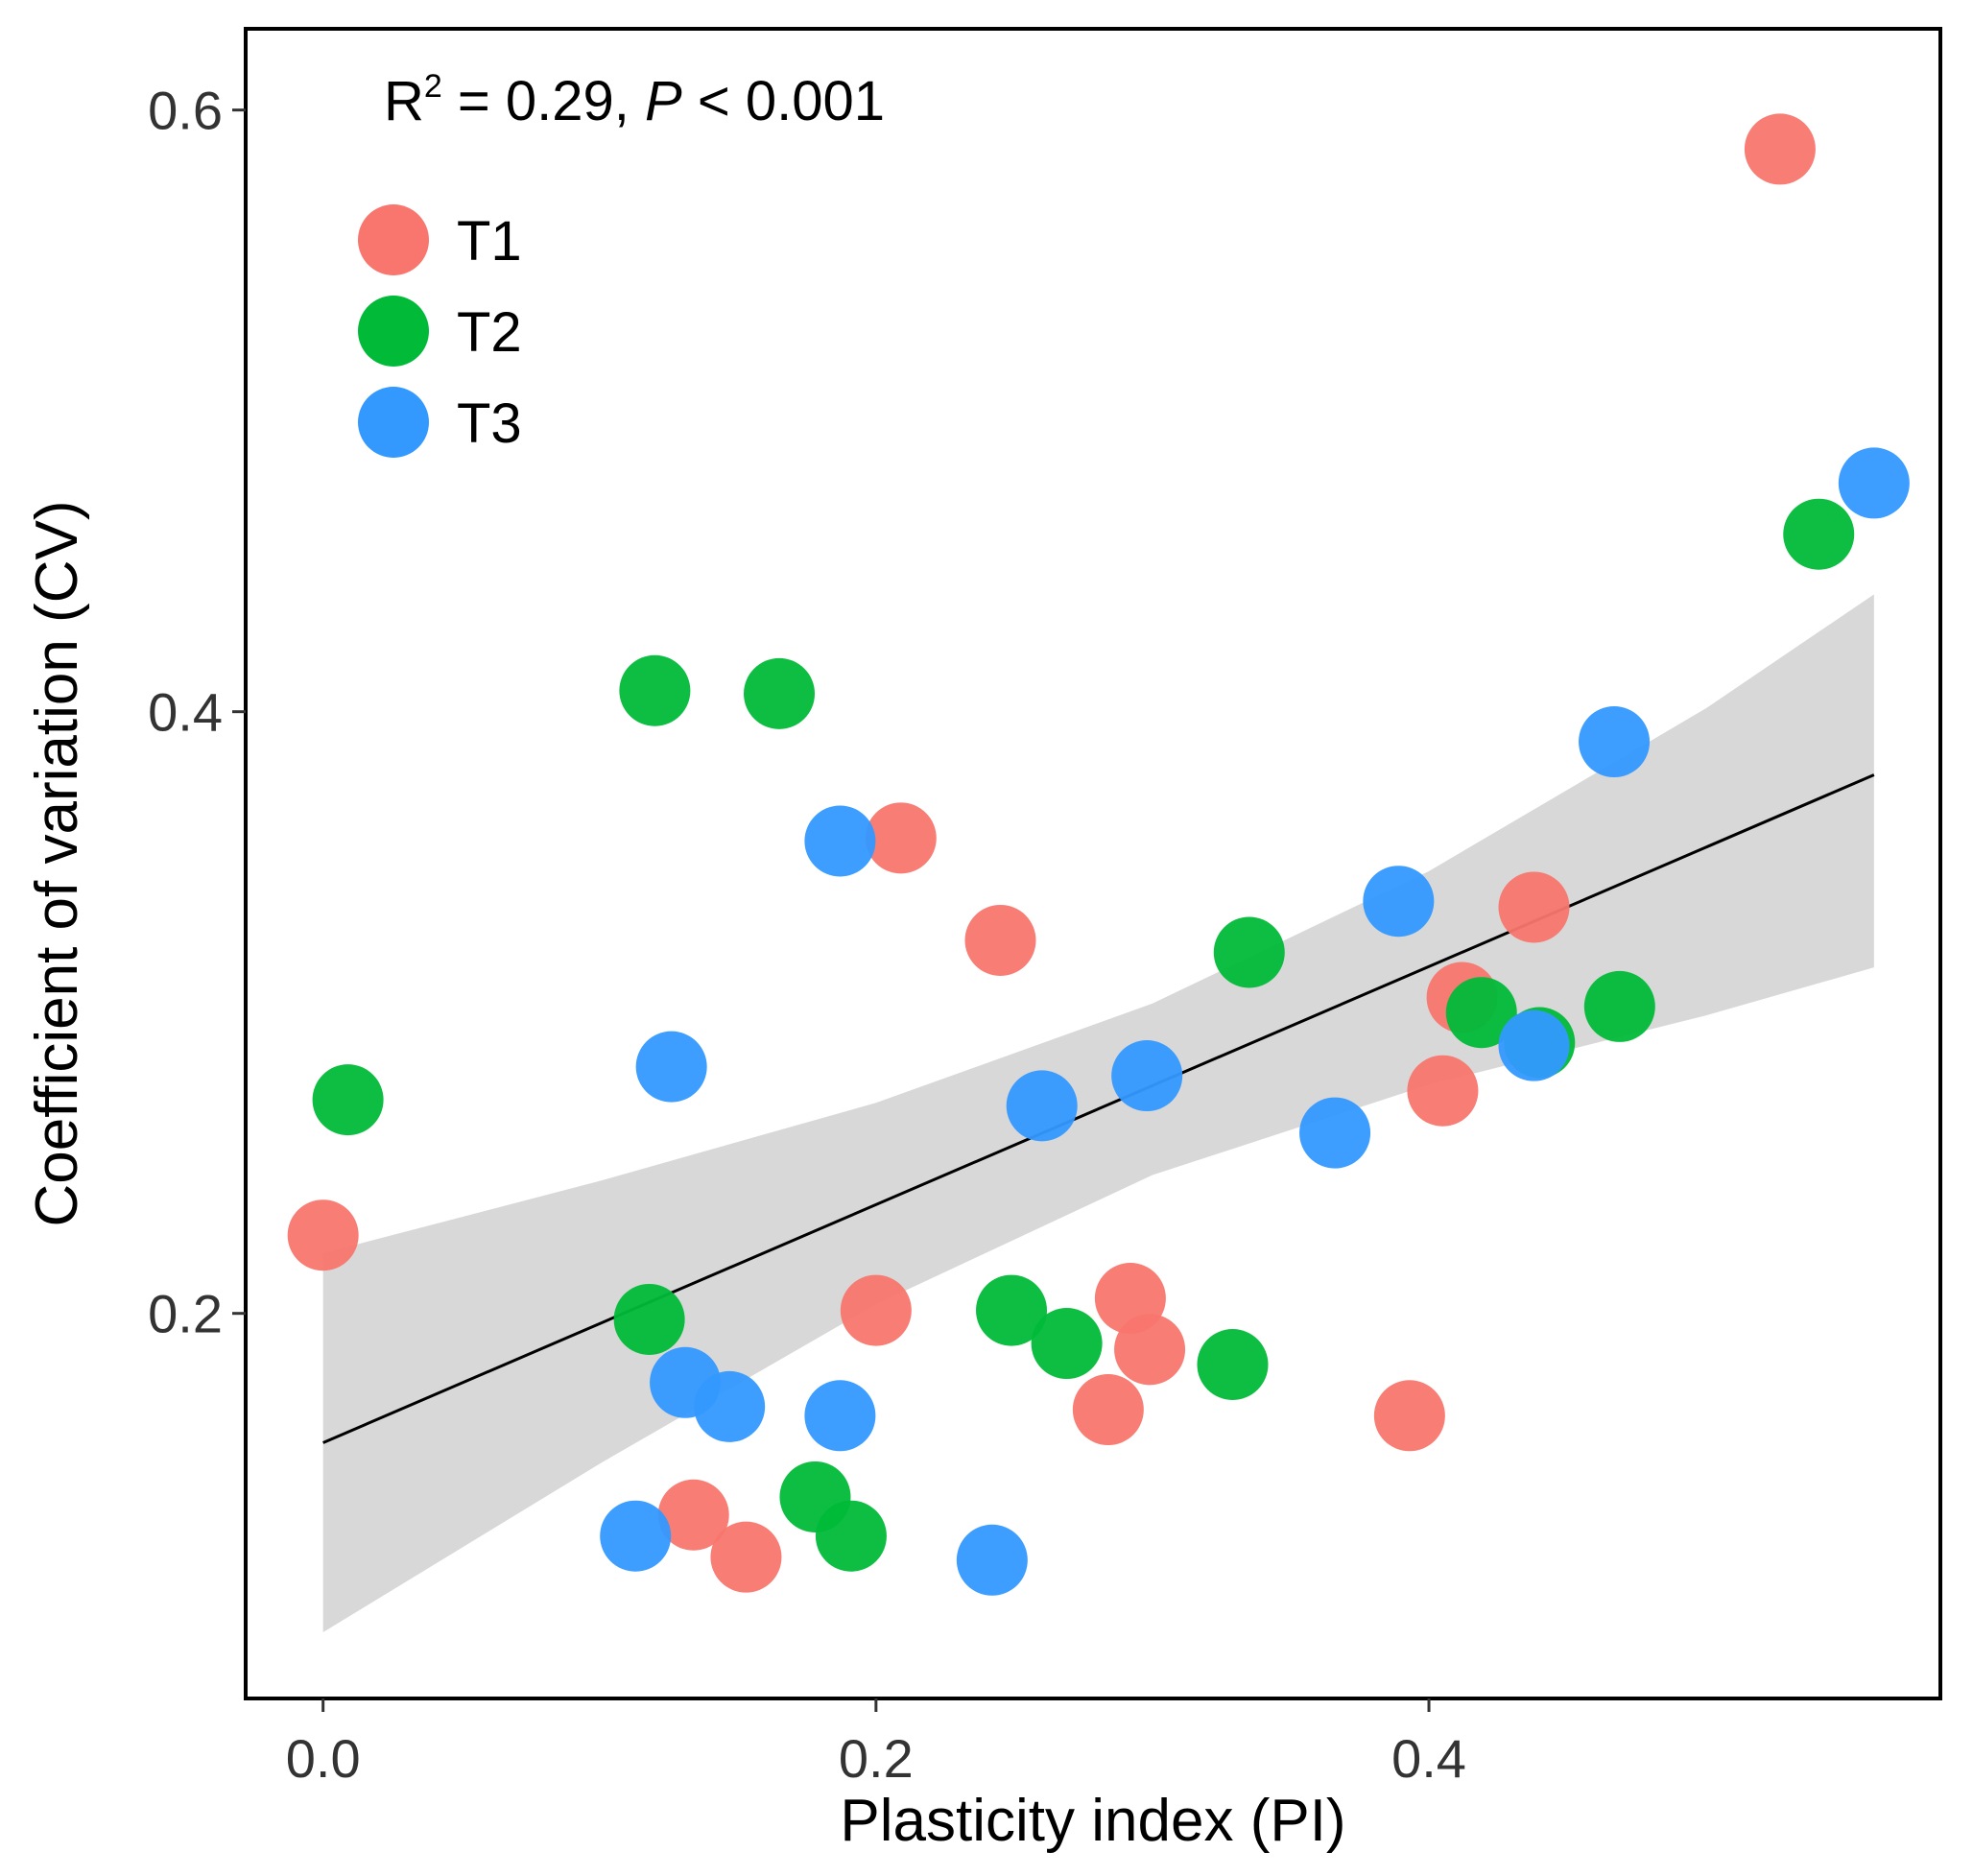 The height and width of the screenshot is (1876, 1973). Describe the element at coordinates (186, 1314) in the screenshot. I see `y-tick-label: 0.2` at that location.